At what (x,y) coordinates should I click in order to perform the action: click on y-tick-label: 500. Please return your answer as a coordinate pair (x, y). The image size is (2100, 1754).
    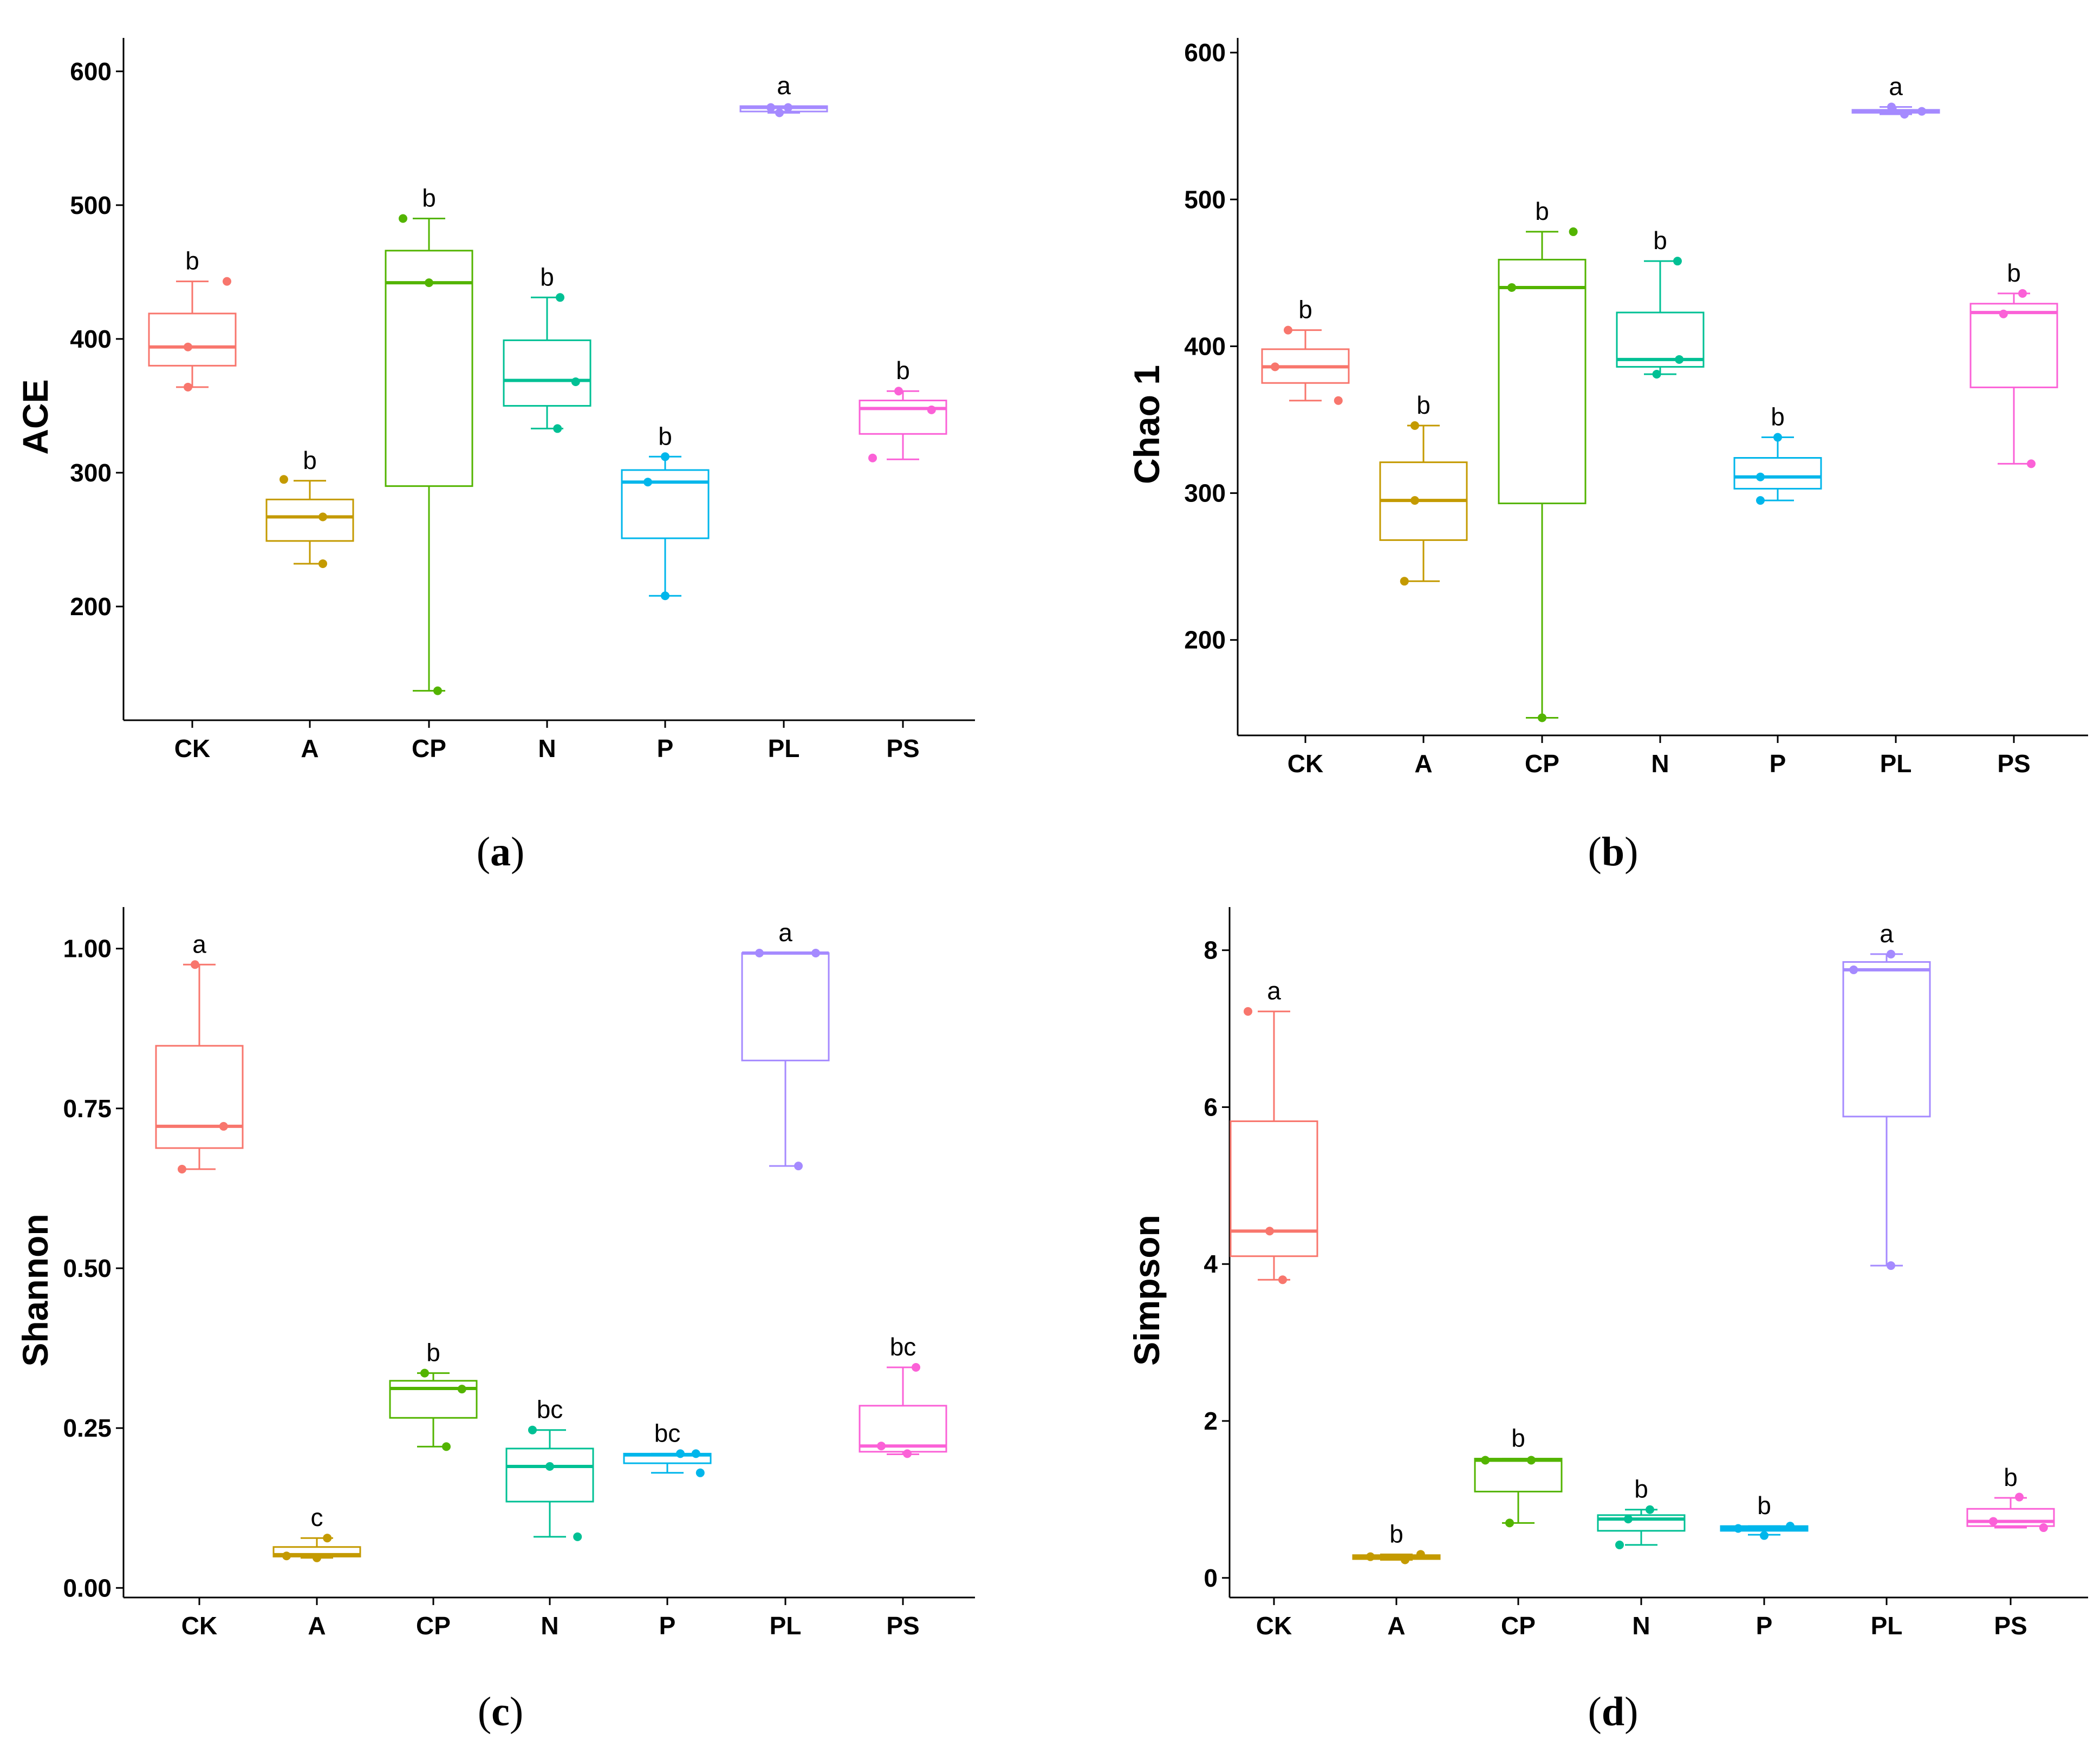
    Looking at the image, I should click on (1205, 199).